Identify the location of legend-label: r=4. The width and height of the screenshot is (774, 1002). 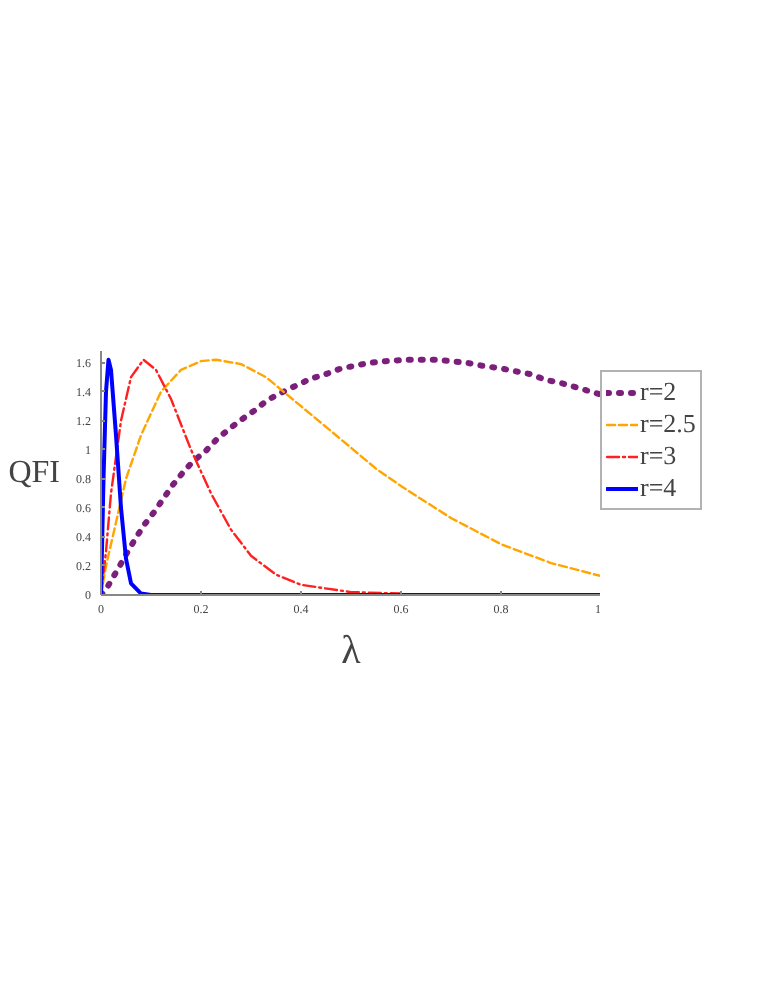
(659, 488).